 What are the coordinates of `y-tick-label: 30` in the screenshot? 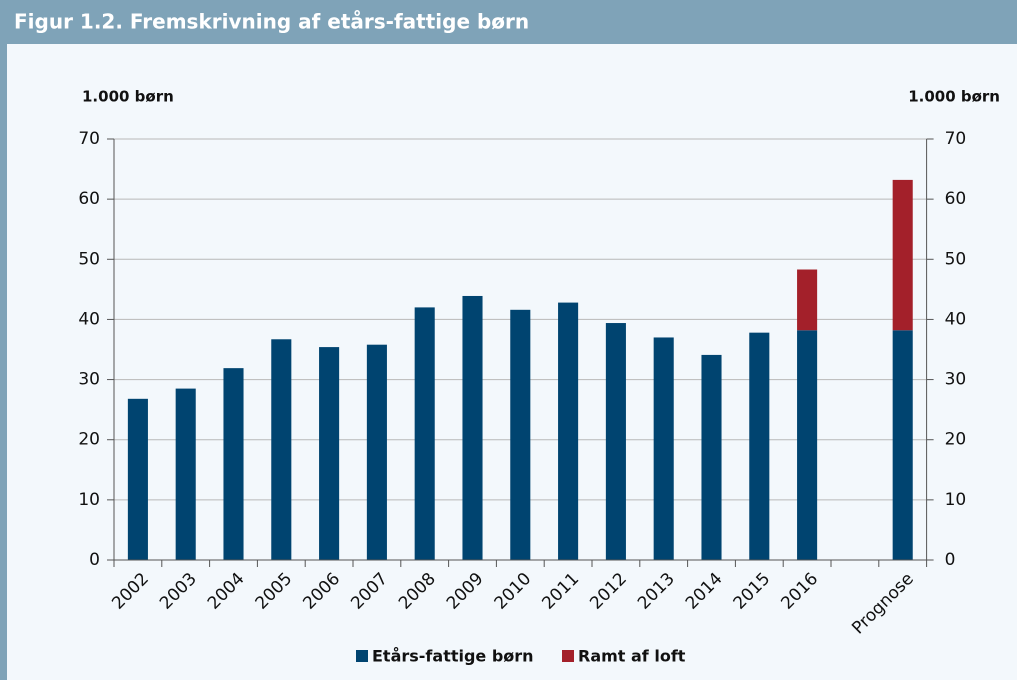 It's located at (89, 380).